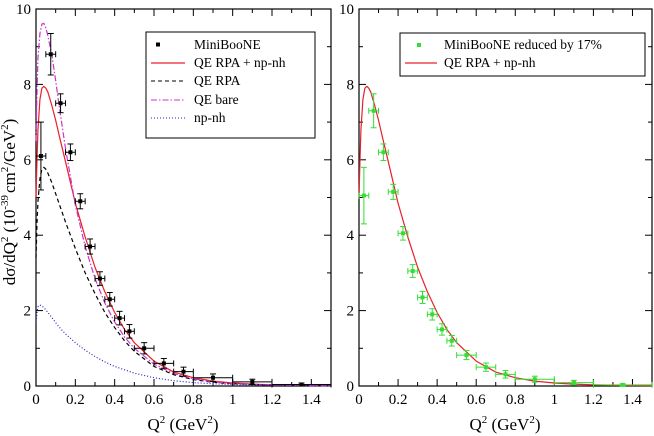 This screenshot has width=654, height=436. What do you see at coordinates (28, 161) in the screenshot?
I see `left-y-tick-label: 6` at bounding box center [28, 161].